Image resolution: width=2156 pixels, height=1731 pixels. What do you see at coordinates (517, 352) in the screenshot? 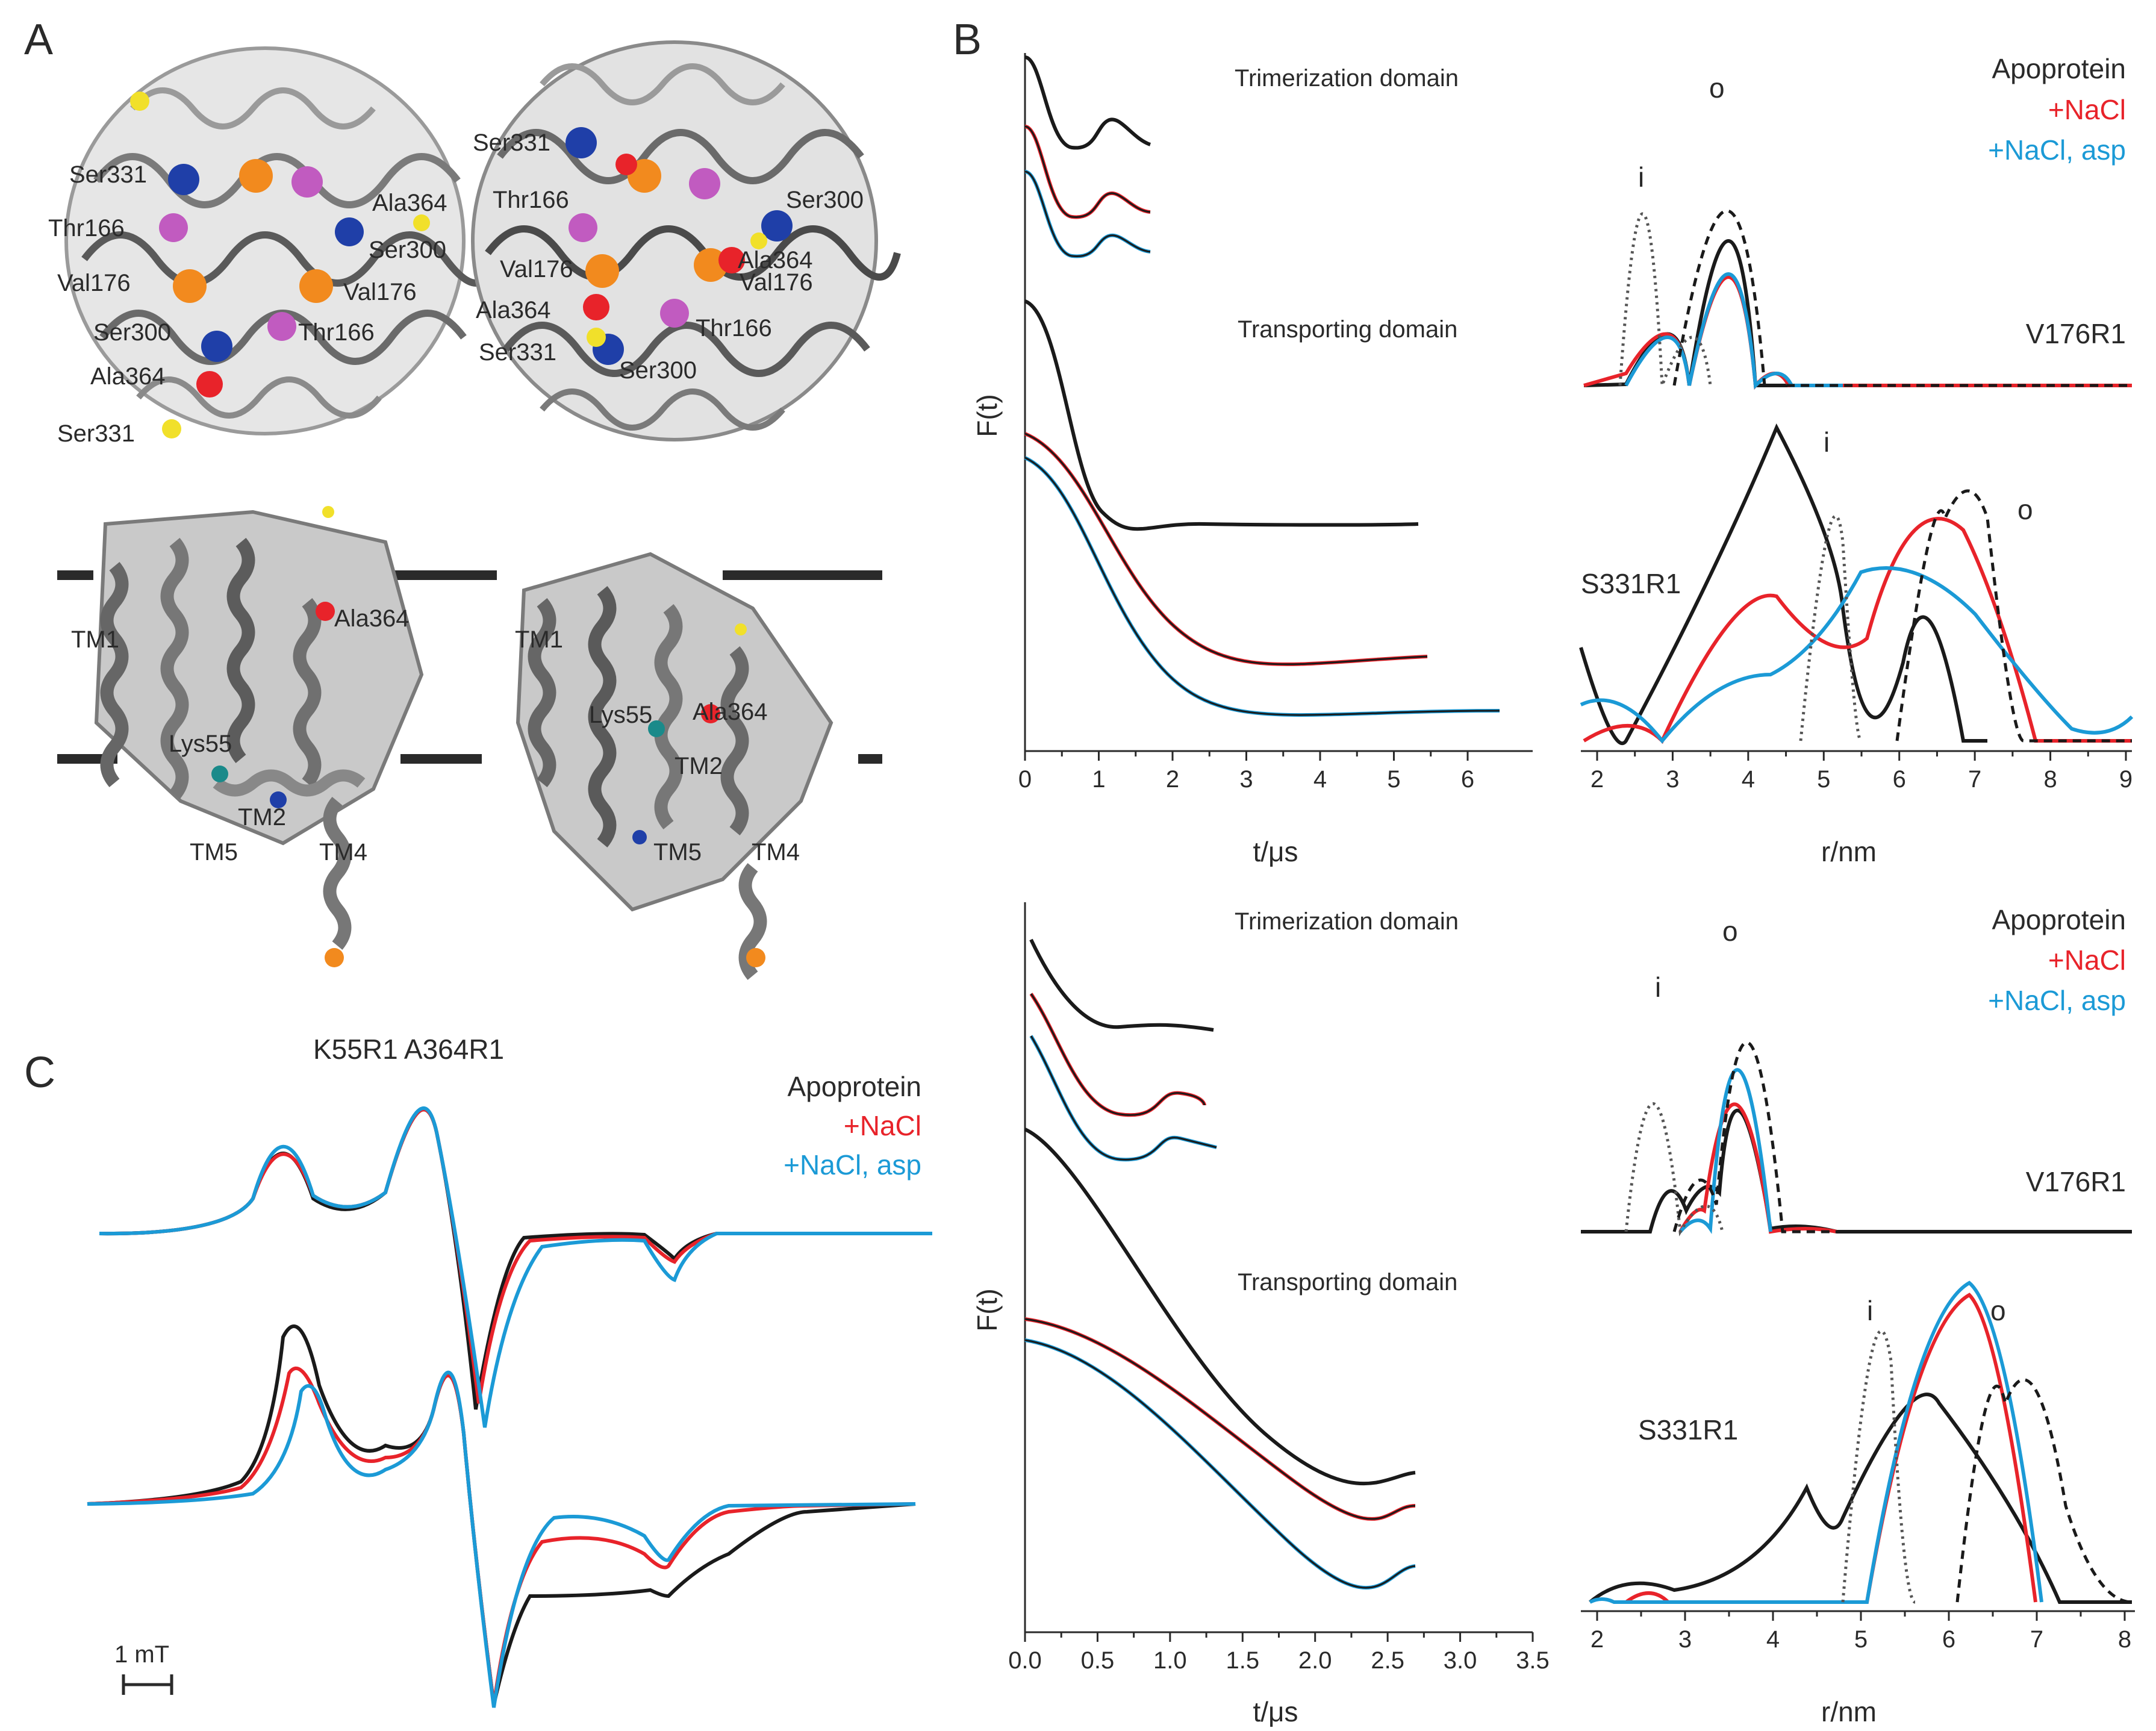
I see `label-ser331-b2: Ser331` at bounding box center [517, 352].